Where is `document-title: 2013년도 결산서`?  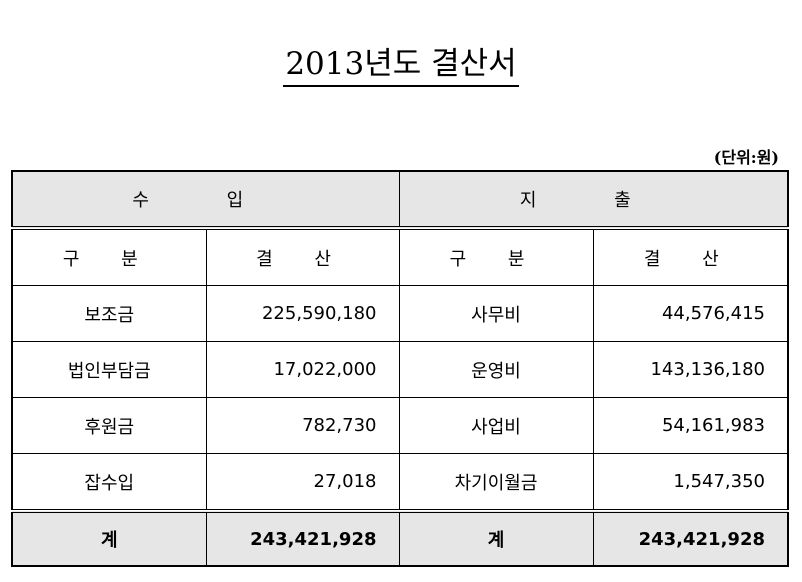
document-title: 2013년도 결산서 is located at coordinates (401, 65).